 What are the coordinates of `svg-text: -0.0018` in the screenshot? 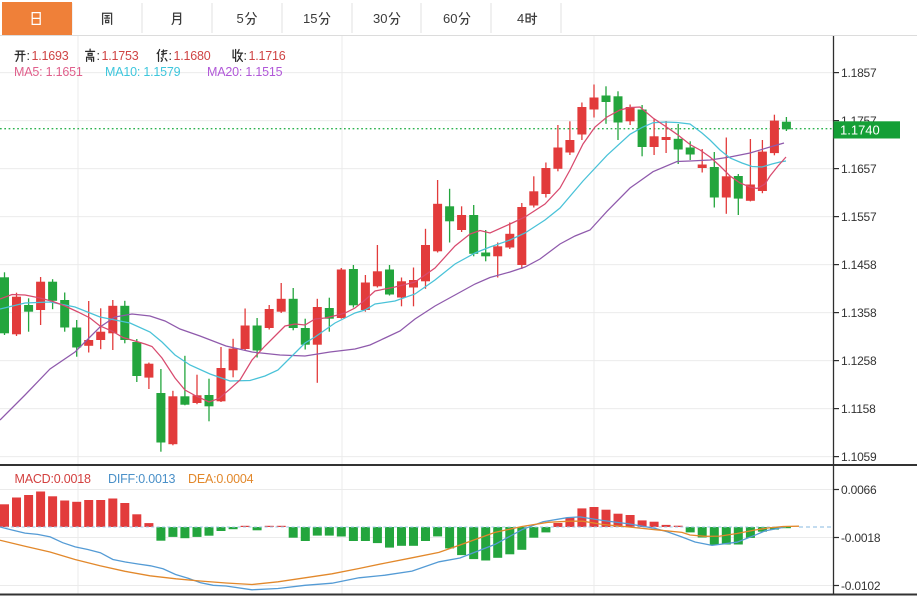 It's located at (861, 538).